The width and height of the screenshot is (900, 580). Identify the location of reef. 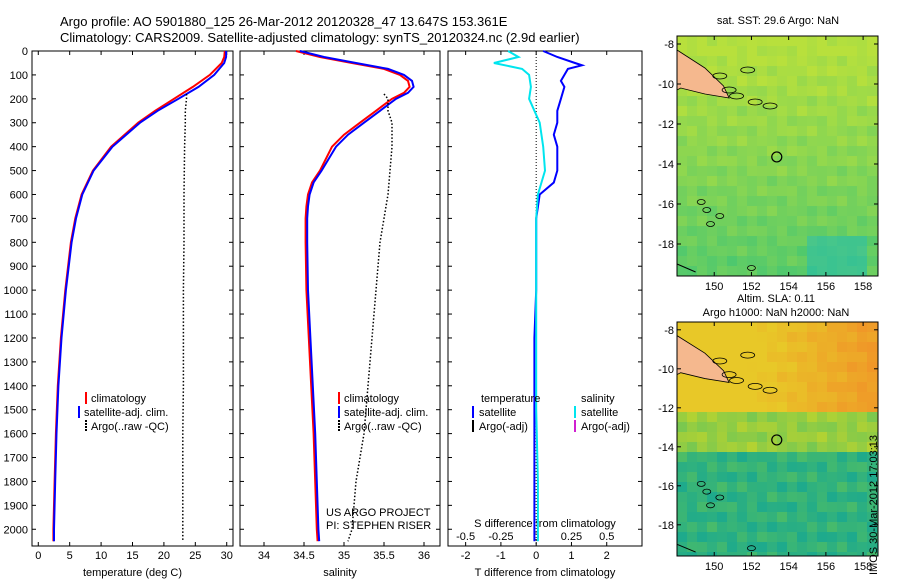
(701, 202).